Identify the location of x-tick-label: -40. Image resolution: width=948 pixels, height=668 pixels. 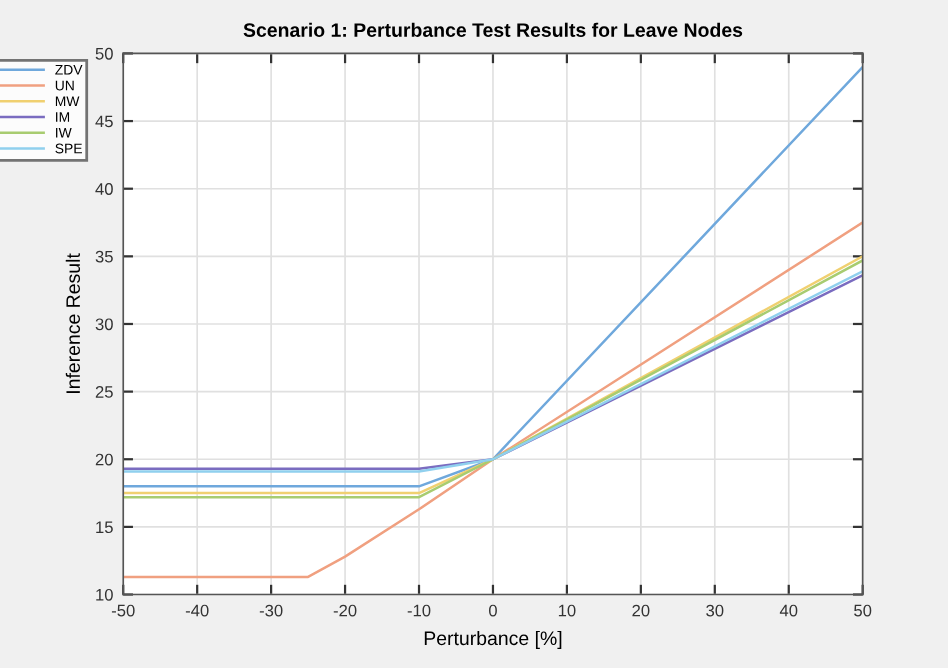
(197, 610).